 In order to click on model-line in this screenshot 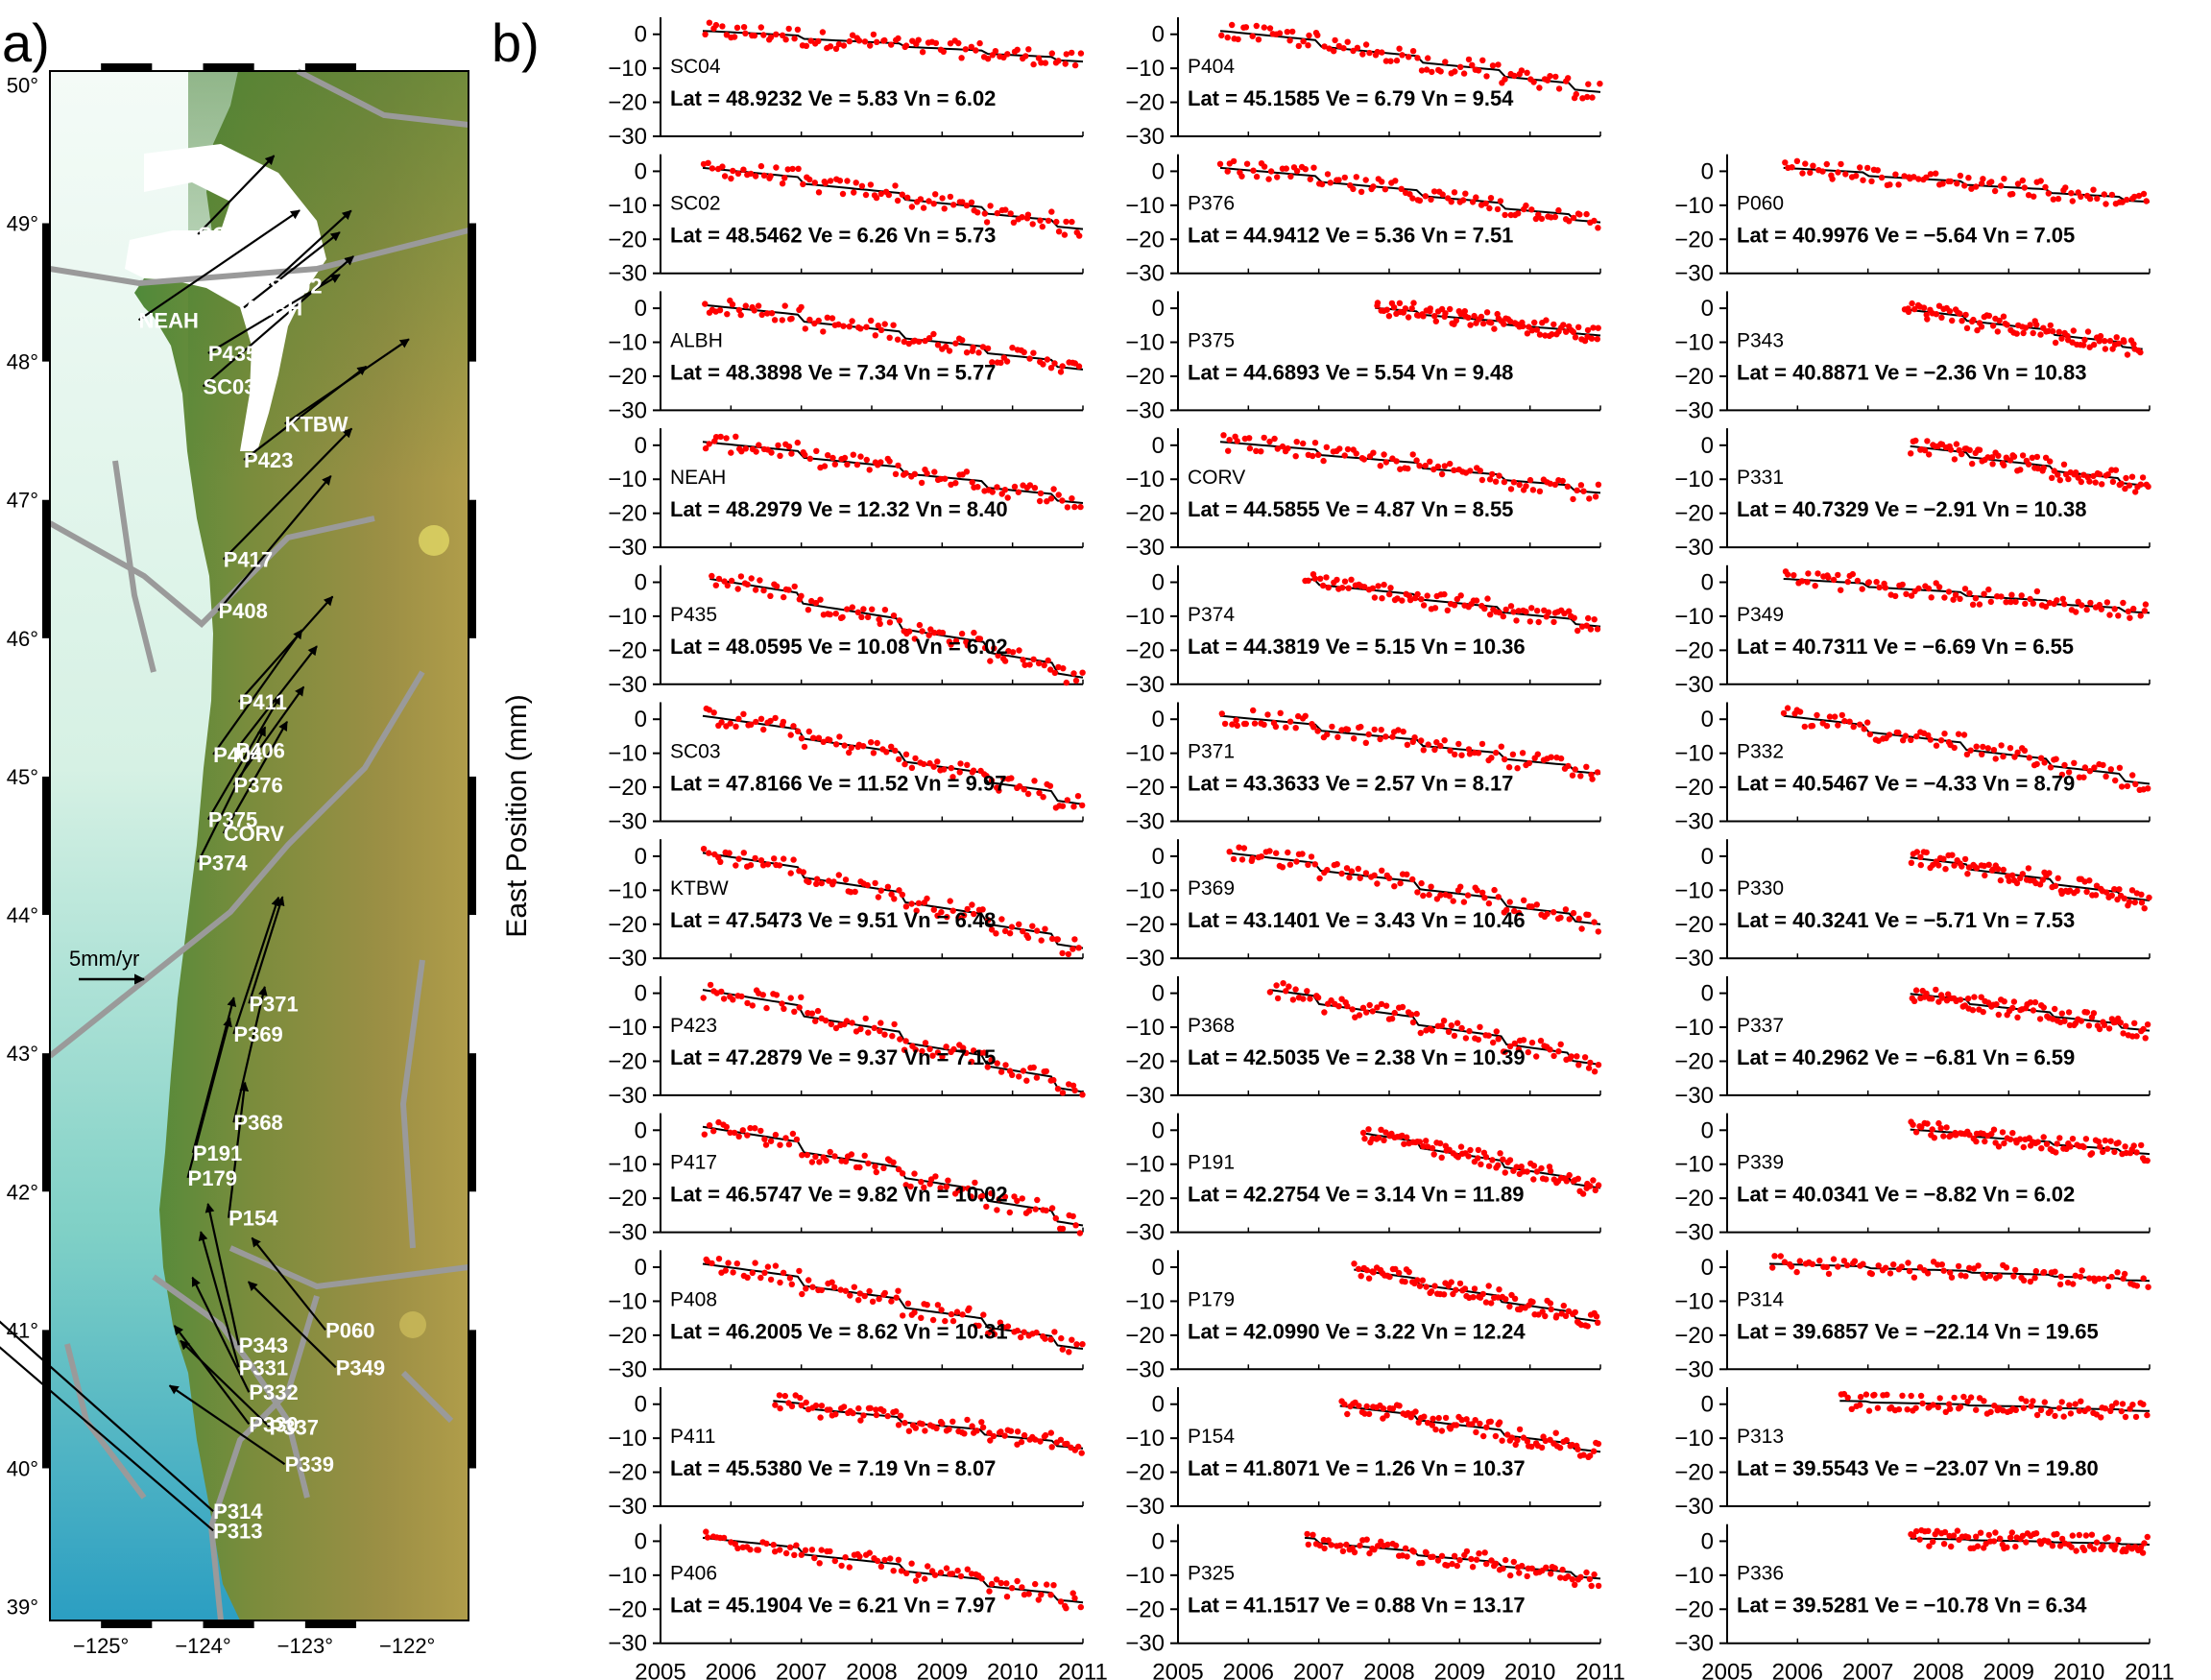, I will do `click(2030, 878)`.